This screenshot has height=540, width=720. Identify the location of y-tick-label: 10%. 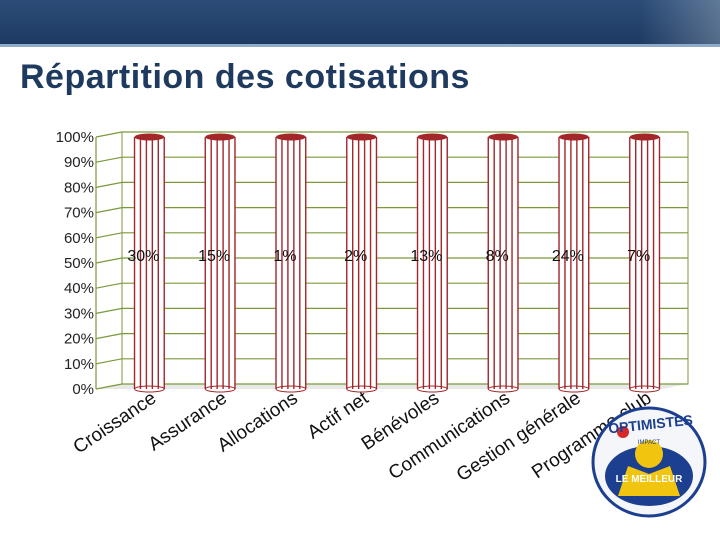
(79, 364).